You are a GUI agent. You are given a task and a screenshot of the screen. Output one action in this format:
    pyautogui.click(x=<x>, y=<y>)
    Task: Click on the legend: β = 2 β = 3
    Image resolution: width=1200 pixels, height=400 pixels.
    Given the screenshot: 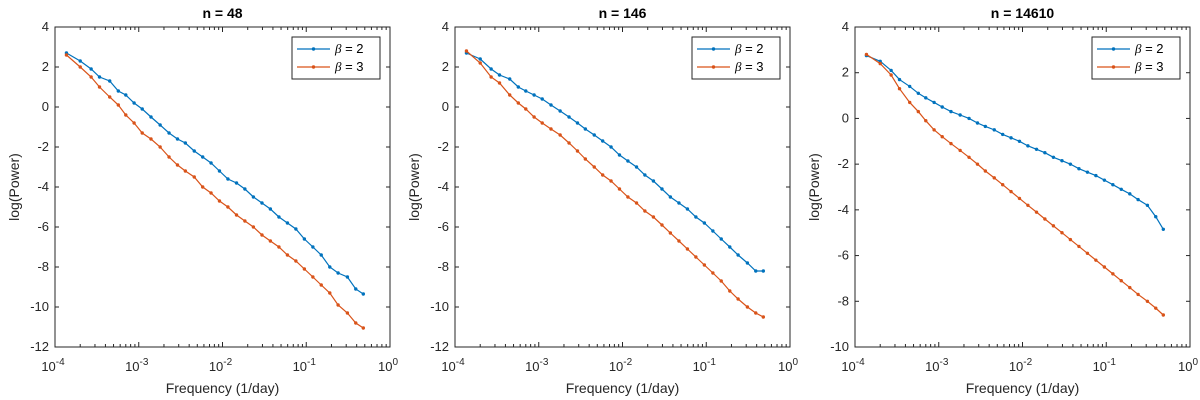 What is the action you would take?
    pyautogui.click(x=1136, y=58)
    